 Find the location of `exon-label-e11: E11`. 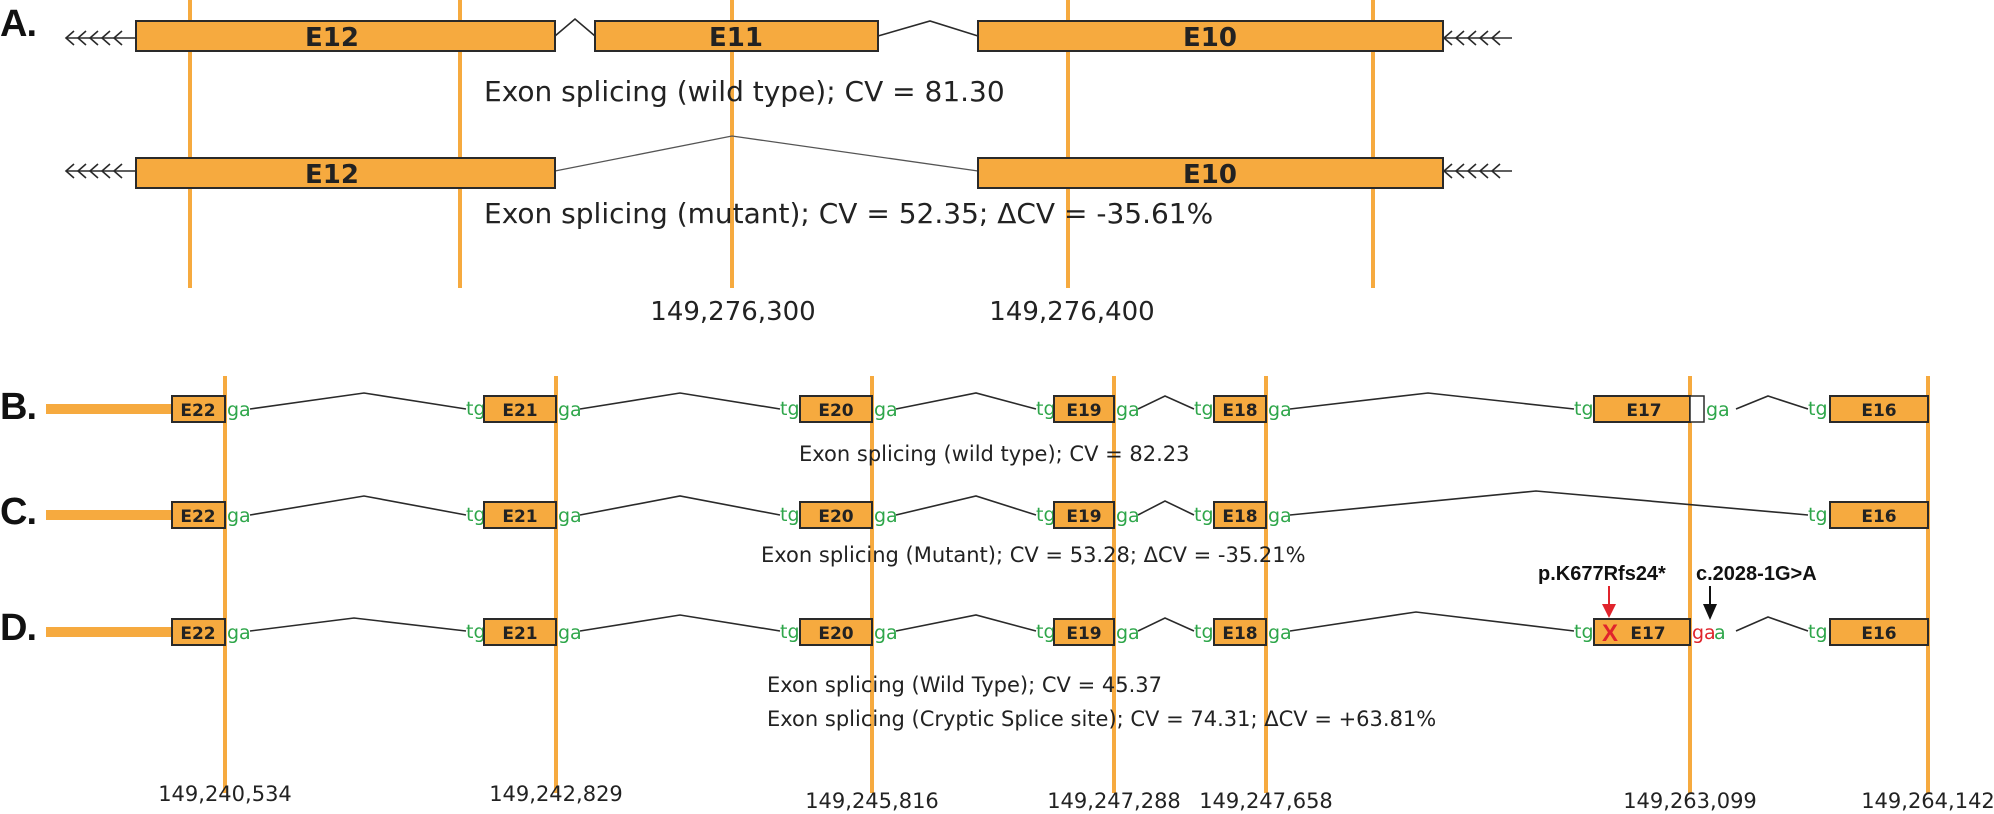

exon-label-e11: E11 is located at coordinates (736, 38).